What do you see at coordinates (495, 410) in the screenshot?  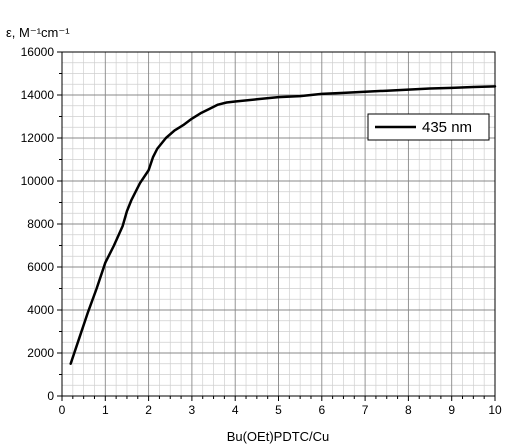 I see `x-tick-label: 10` at bounding box center [495, 410].